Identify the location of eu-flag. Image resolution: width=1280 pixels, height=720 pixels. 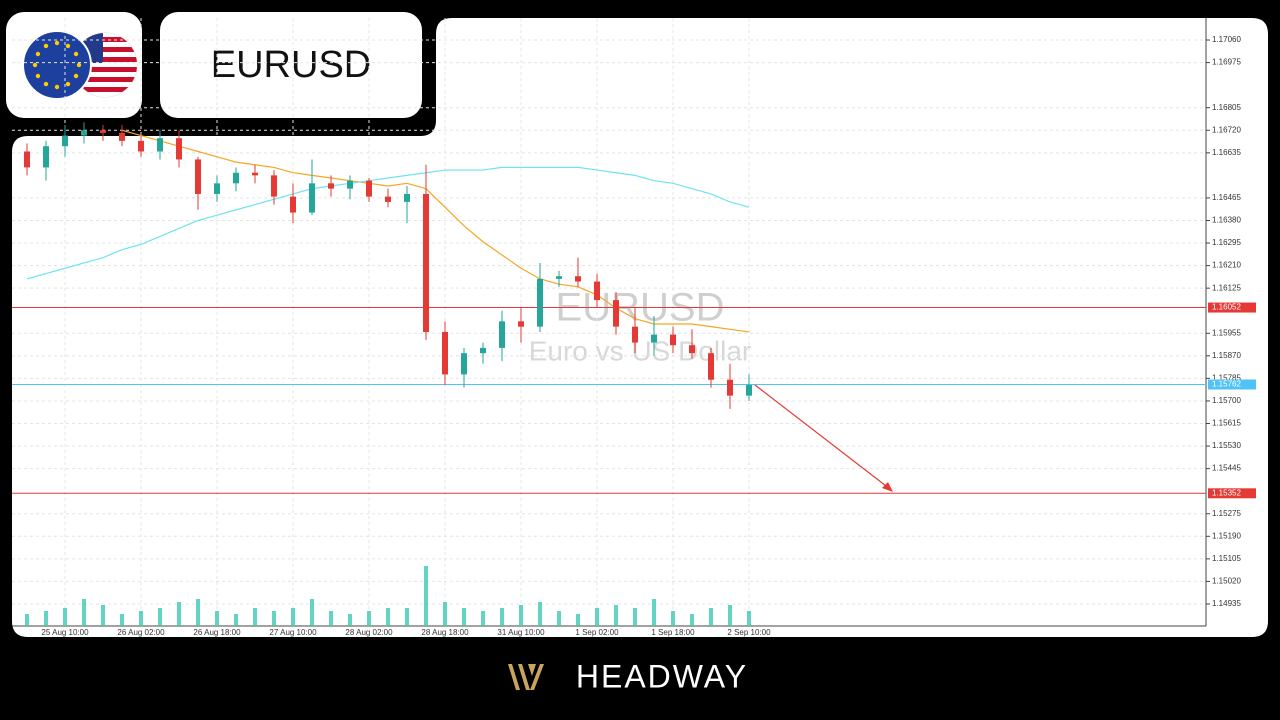
(57, 65).